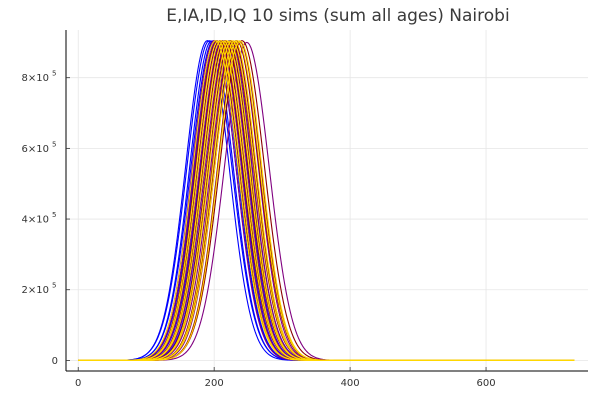  I want to click on y-axis-ticks: 02×10 54×10 56×10 58×10 5, so click(46, 218).